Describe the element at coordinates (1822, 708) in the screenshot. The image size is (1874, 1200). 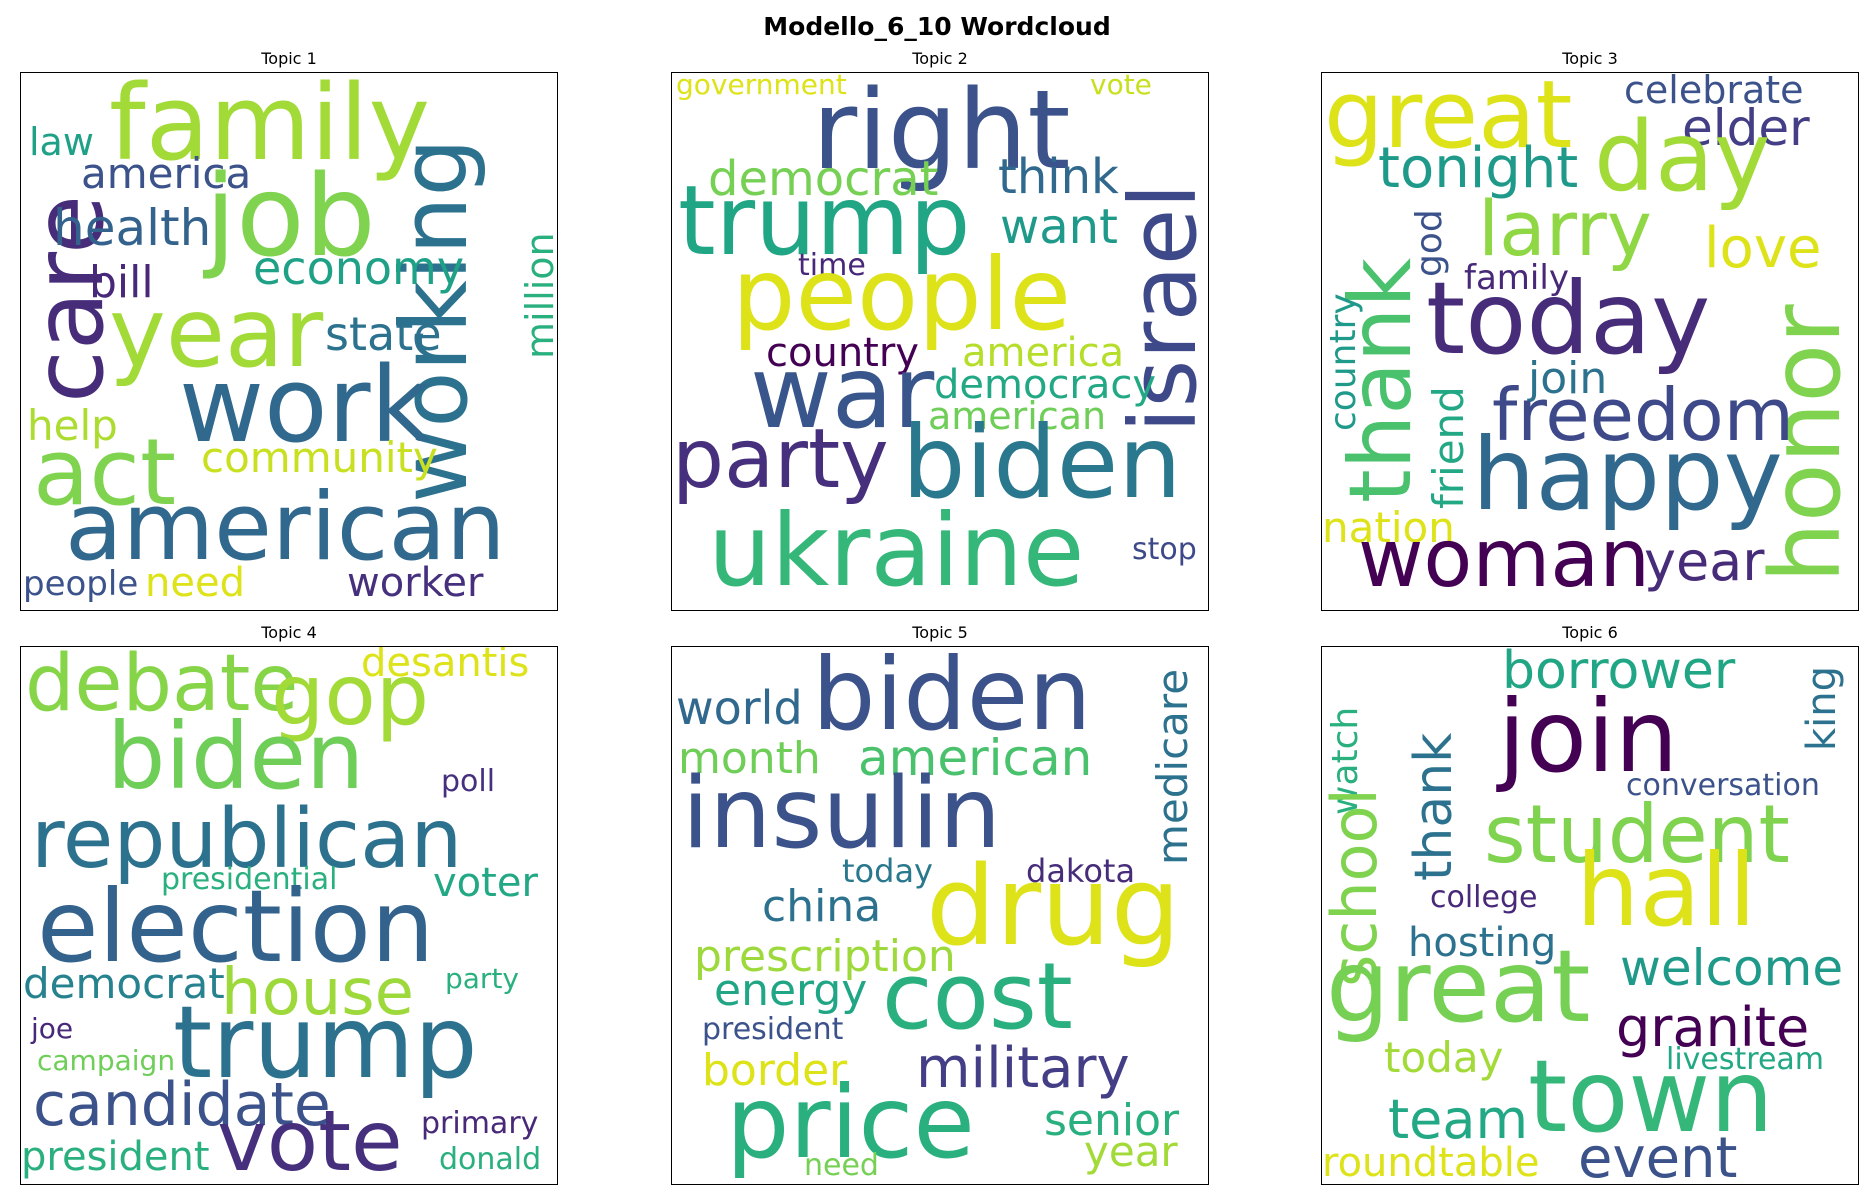
I see `word-king: king` at that location.